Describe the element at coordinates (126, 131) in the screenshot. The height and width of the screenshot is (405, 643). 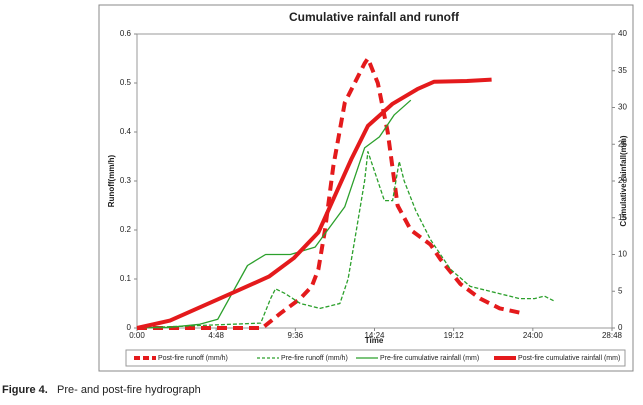
I see `y-tick-label: 0.4` at that location.